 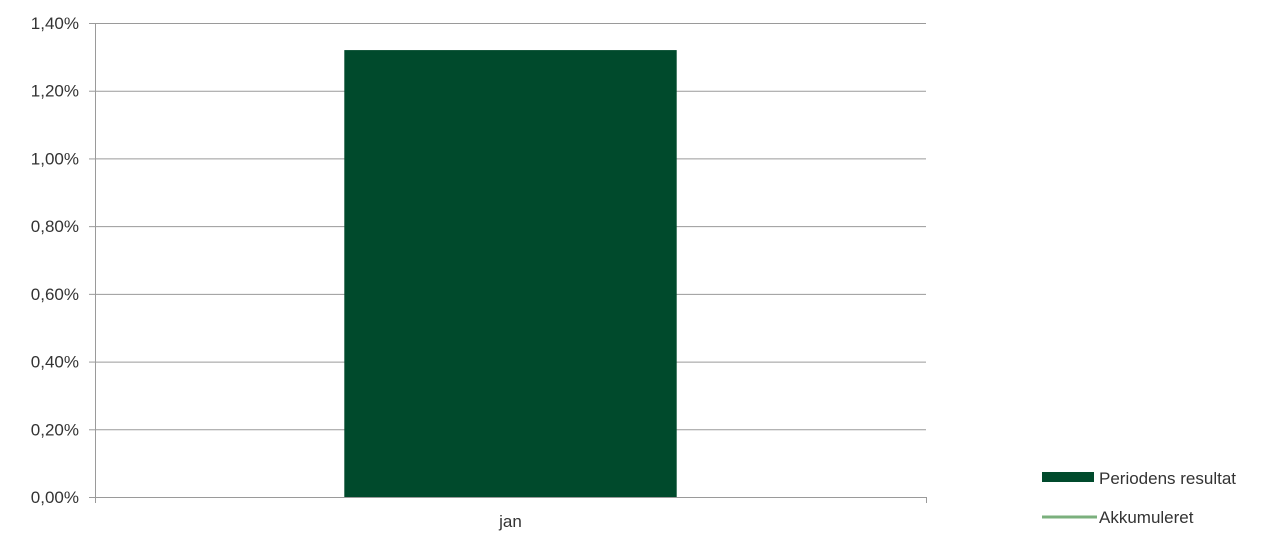 What do you see at coordinates (1167, 478) in the screenshot?
I see `legend-label-periodens-resultat: Periodens resultat` at bounding box center [1167, 478].